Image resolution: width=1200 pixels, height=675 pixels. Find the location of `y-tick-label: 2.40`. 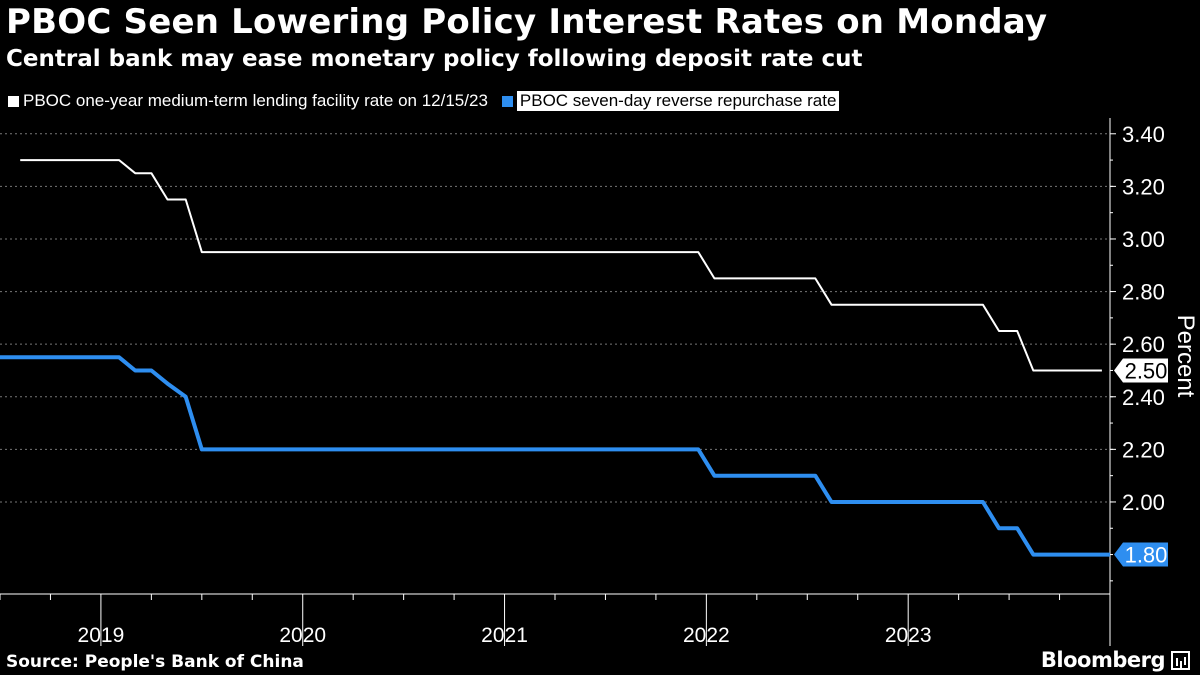

y-tick-label: 2.40 is located at coordinates (1143, 397).